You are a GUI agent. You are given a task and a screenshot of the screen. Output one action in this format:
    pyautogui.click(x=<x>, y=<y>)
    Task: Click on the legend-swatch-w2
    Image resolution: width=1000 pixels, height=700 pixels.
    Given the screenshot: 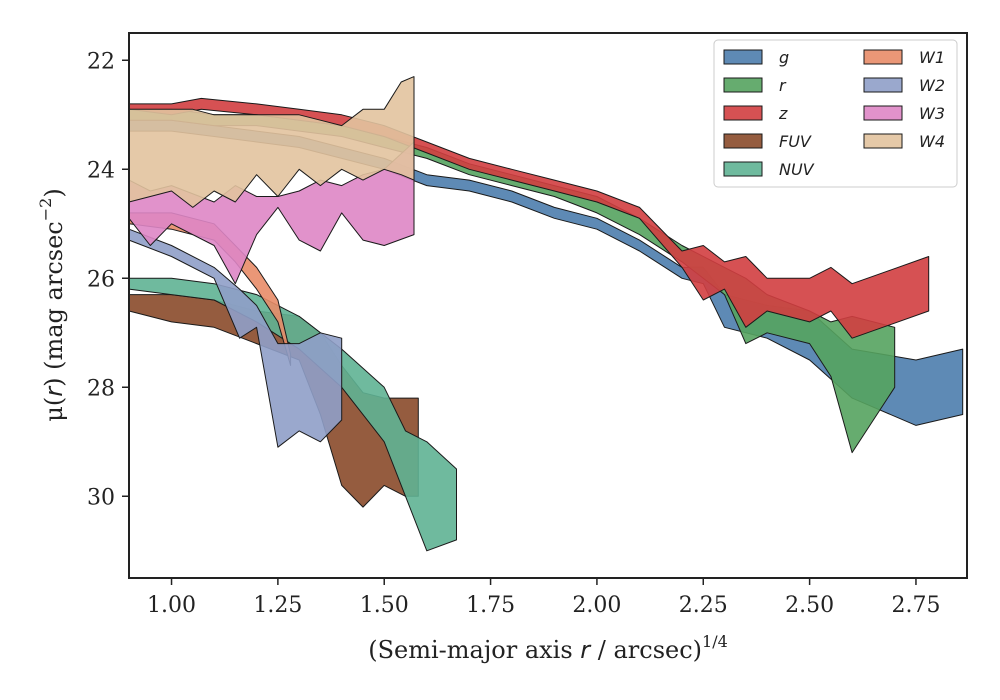 What is the action you would take?
    pyautogui.click(x=883, y=85)
    